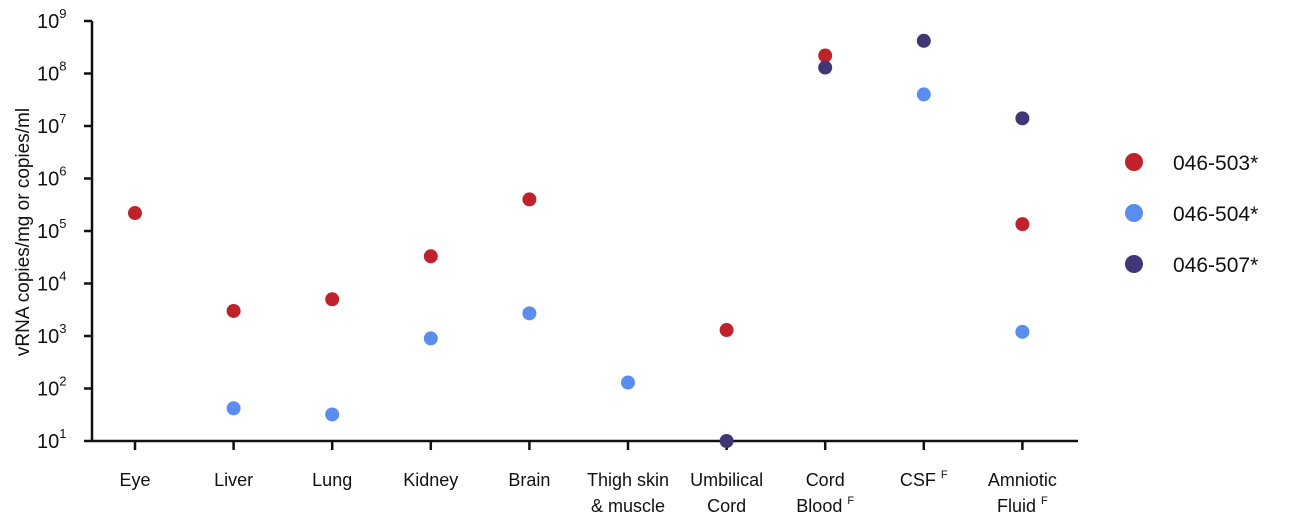  Describe the element at coordinates (628, 505) in the screenshot. I see `x-tick-label: & muscle` at that location.